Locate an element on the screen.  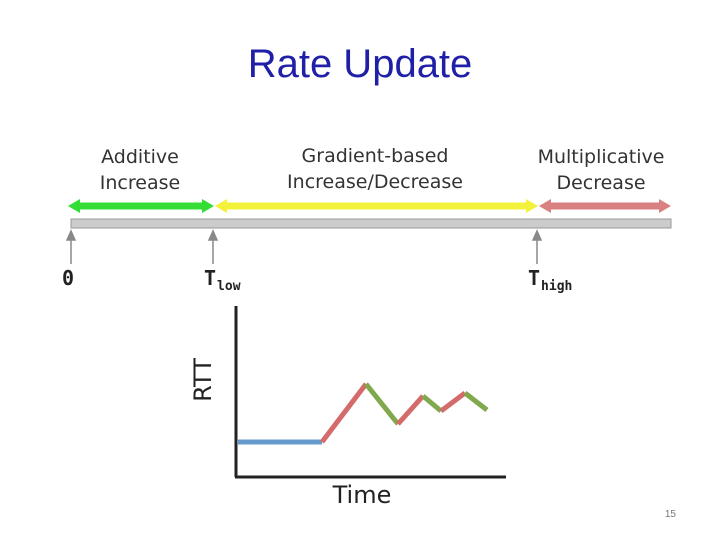
t-low-threshold-label: Tlow is located at coordinates (222, 280).